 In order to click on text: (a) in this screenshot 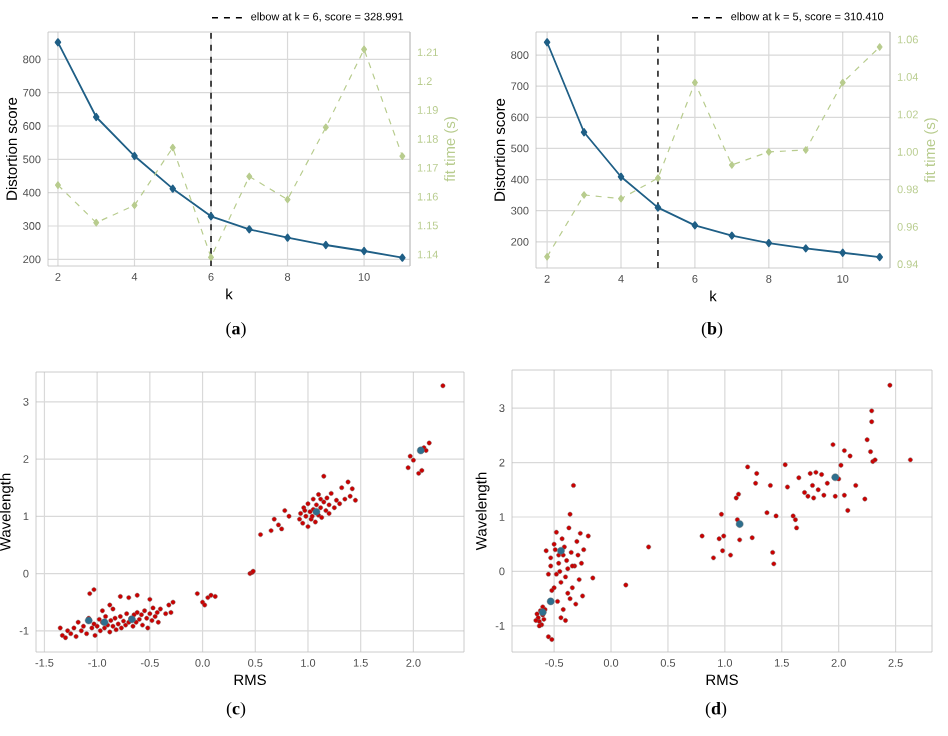, I will do `click(236, 330)`.